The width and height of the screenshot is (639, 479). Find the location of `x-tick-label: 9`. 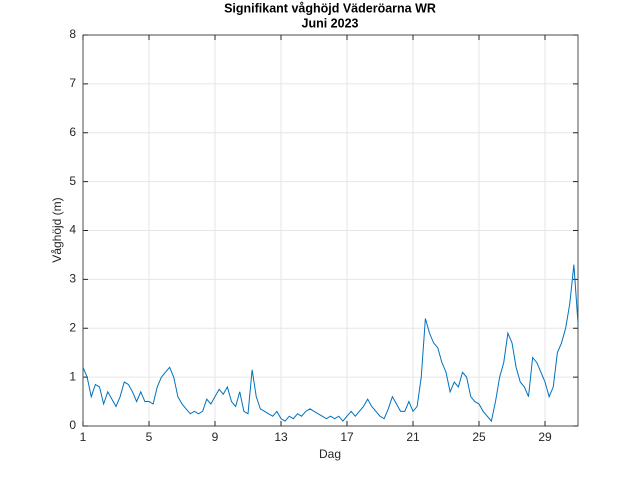

x-tick-label: 9 is located at coordinates (215, 437).